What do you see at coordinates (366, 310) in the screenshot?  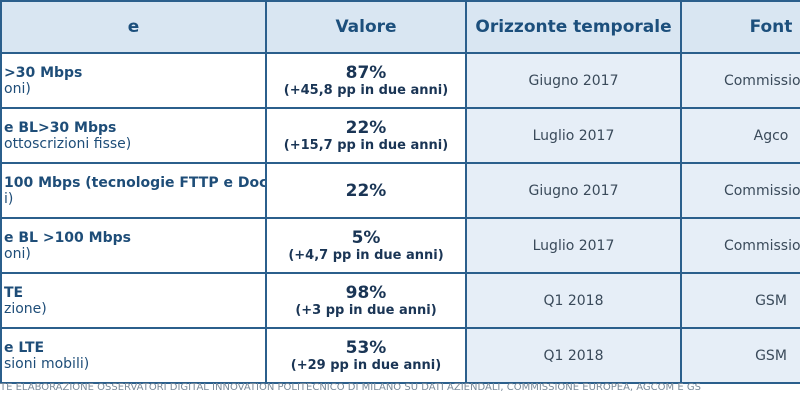 I see `value-change: (+3 pp in due anni)` at bounding box center [366, 310].